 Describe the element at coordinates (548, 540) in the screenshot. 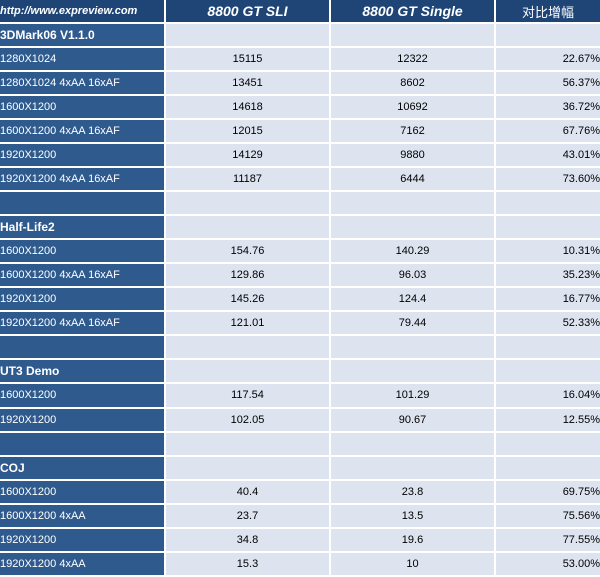

I see `gain-percent: 77.55%` at that location.